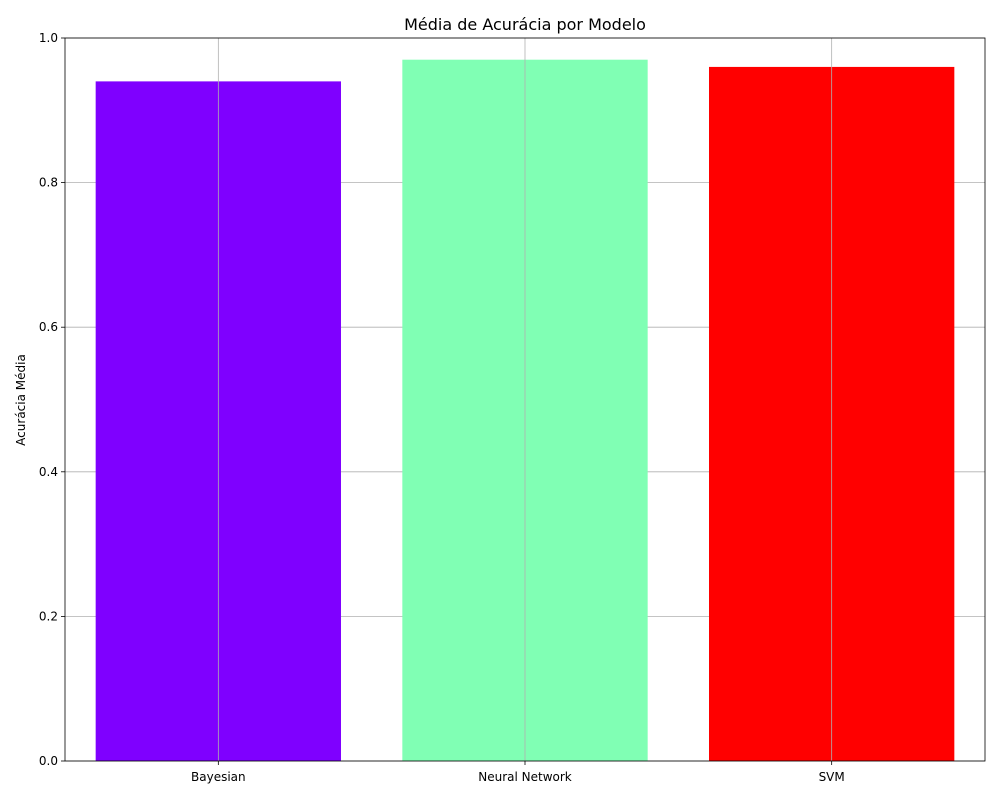 Image resolution: width=1000 pixels, height=800 pixels. Describe the element at coordinates (21, 400) in the screenshot. I see `y-axis-label: Acurácia Média` at that location.